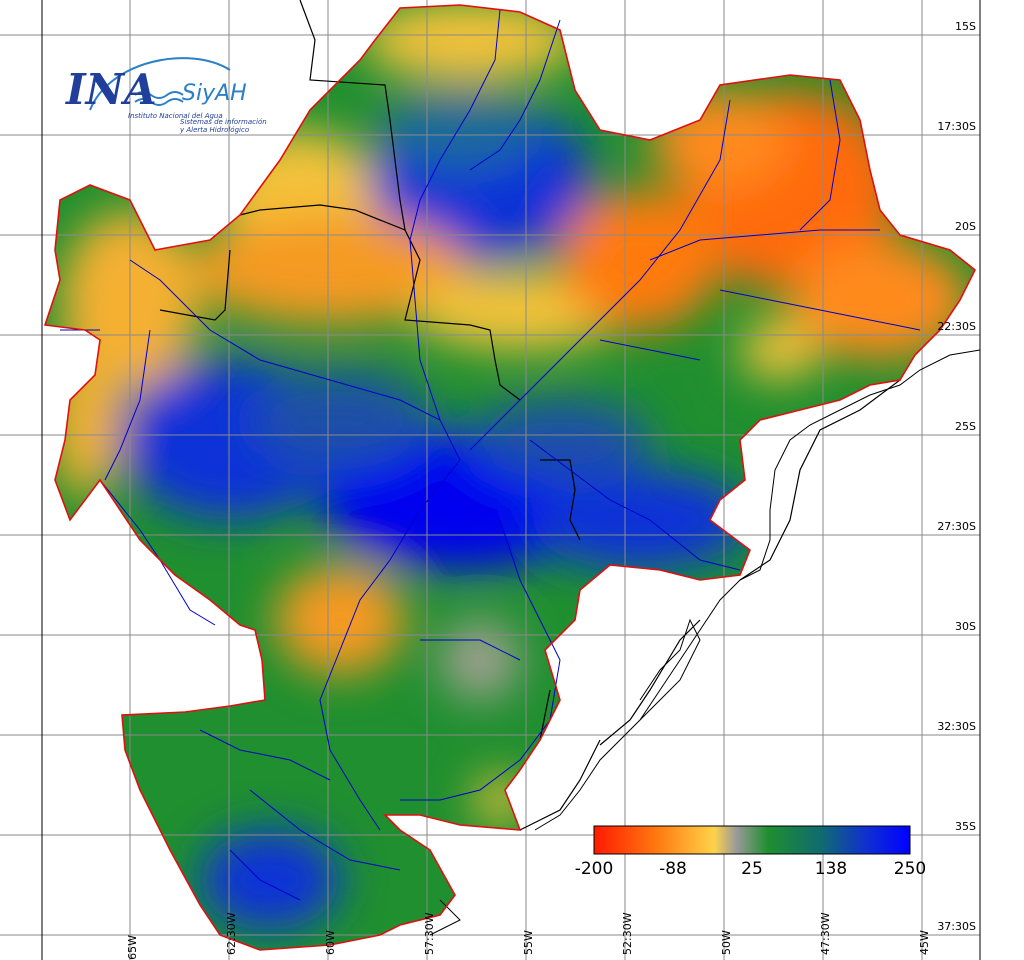 The width and height of the screenshot is (1024, 960). Describe the element at coordinates (965, 26) in the screenshot. I see `lat-label: 15S` at that location.